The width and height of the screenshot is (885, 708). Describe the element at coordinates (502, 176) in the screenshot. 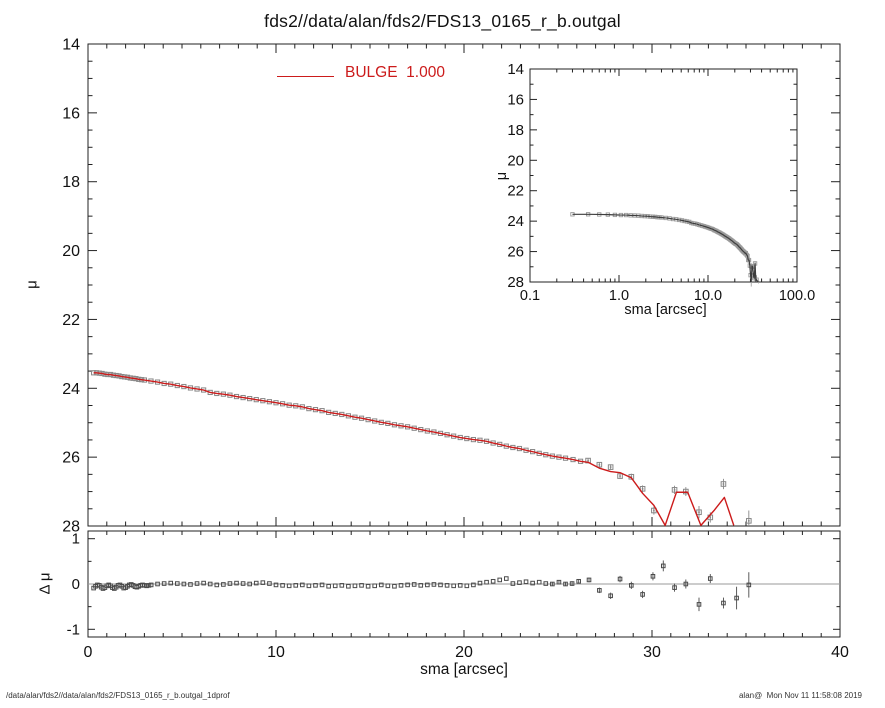

I see `inset-y-axis-label: μ` at that location.